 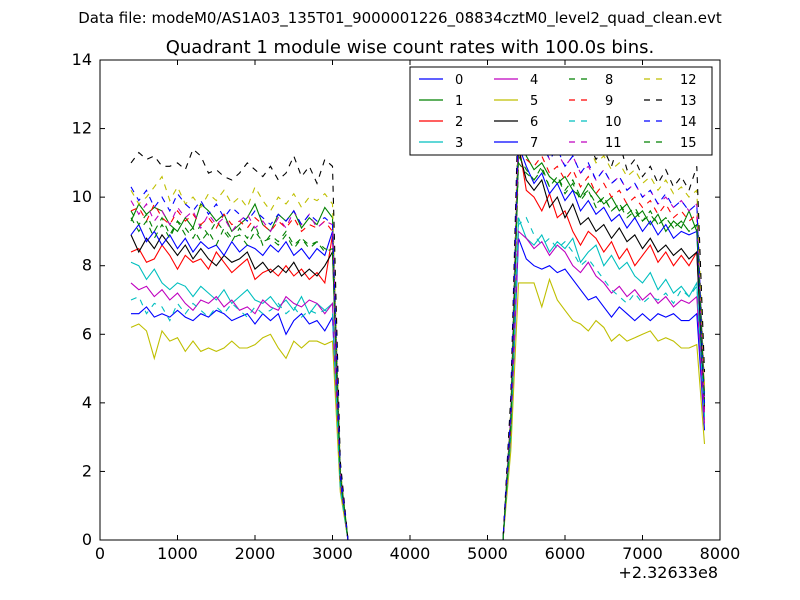 I want to click on y-tick-label: 2, so click(x=87, y=470).